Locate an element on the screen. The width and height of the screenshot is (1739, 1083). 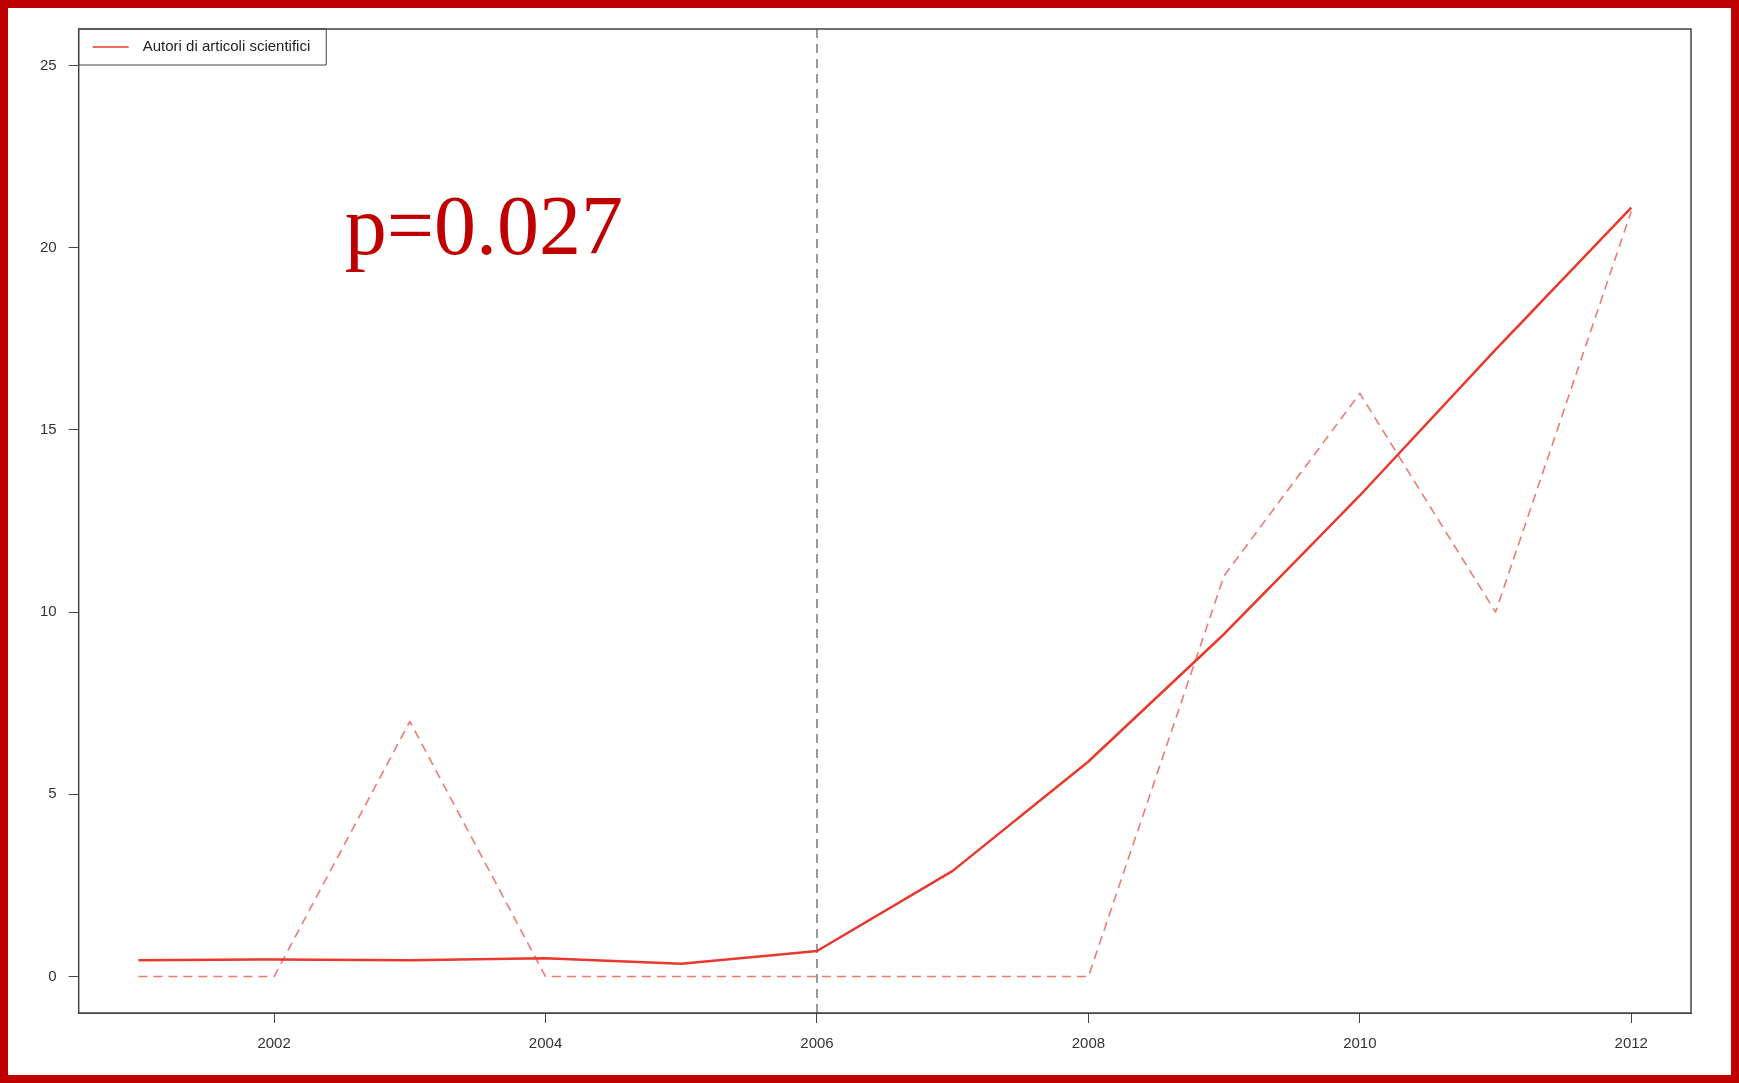
y-tick-label: 25 is located at coordinates (48, 64).